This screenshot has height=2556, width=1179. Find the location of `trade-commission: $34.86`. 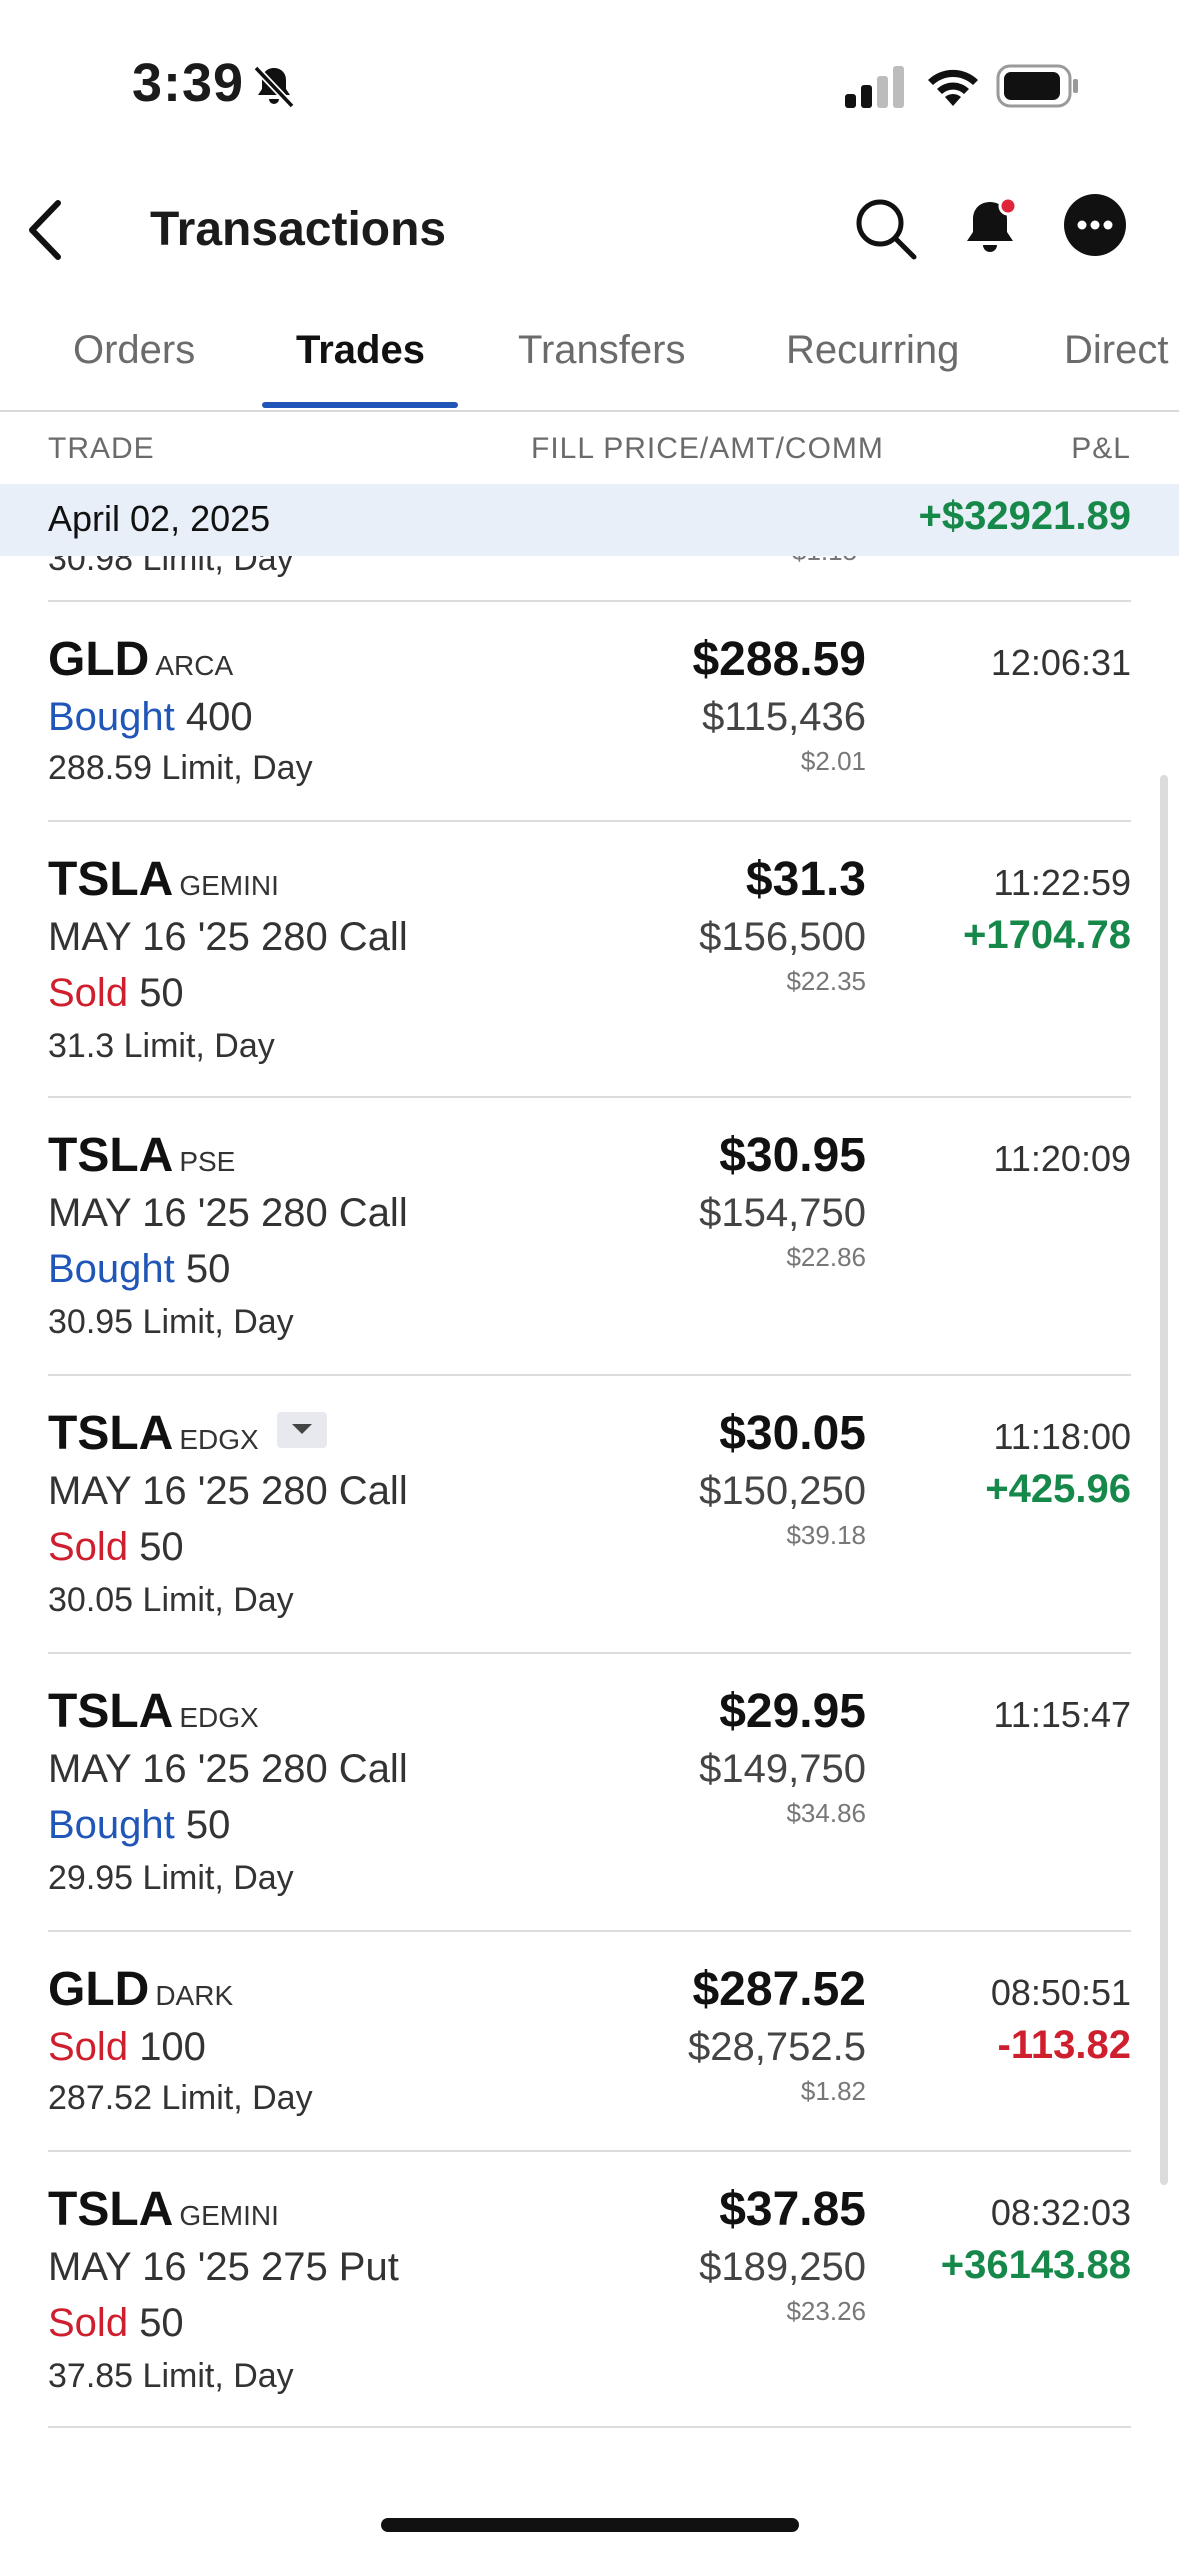

trade-commission: $34.86 is located at coordinates (826, 1813).